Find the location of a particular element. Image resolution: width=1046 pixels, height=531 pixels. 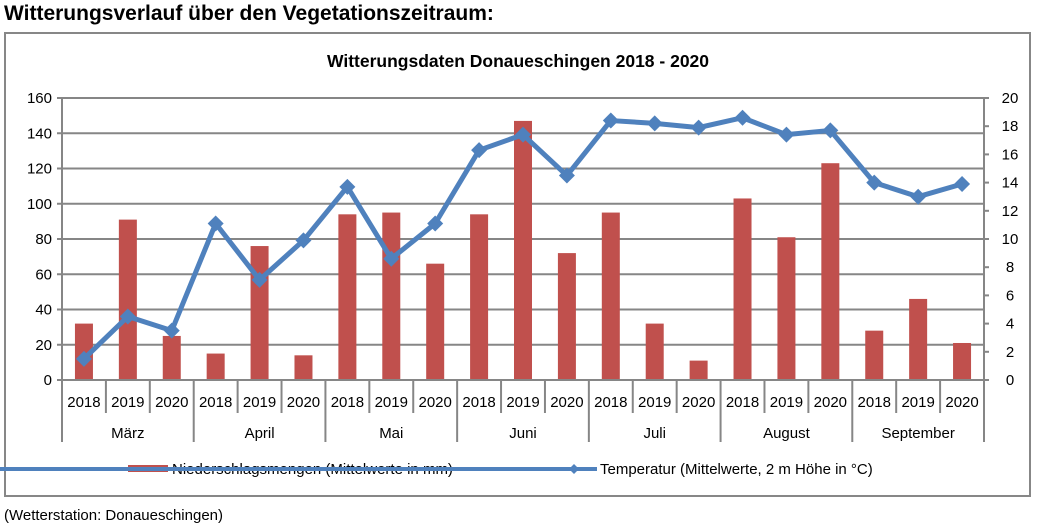

right-tick-label: 18 is located at coordinates (1010, 126).